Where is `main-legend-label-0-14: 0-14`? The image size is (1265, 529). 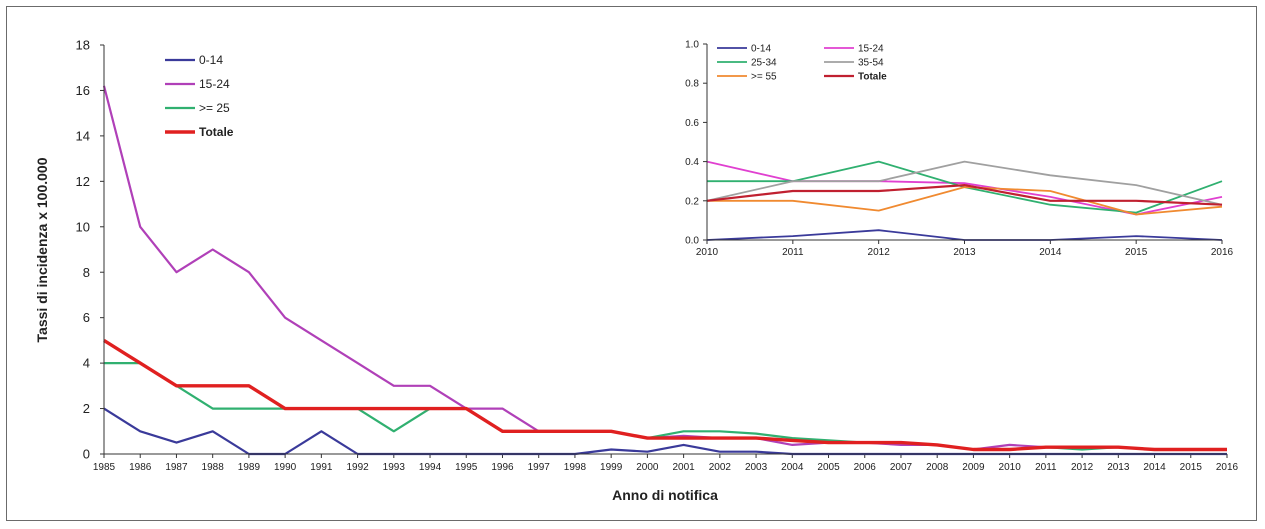 main-legend-label-0-14: 0-14 is located at coordinates (211, 60).